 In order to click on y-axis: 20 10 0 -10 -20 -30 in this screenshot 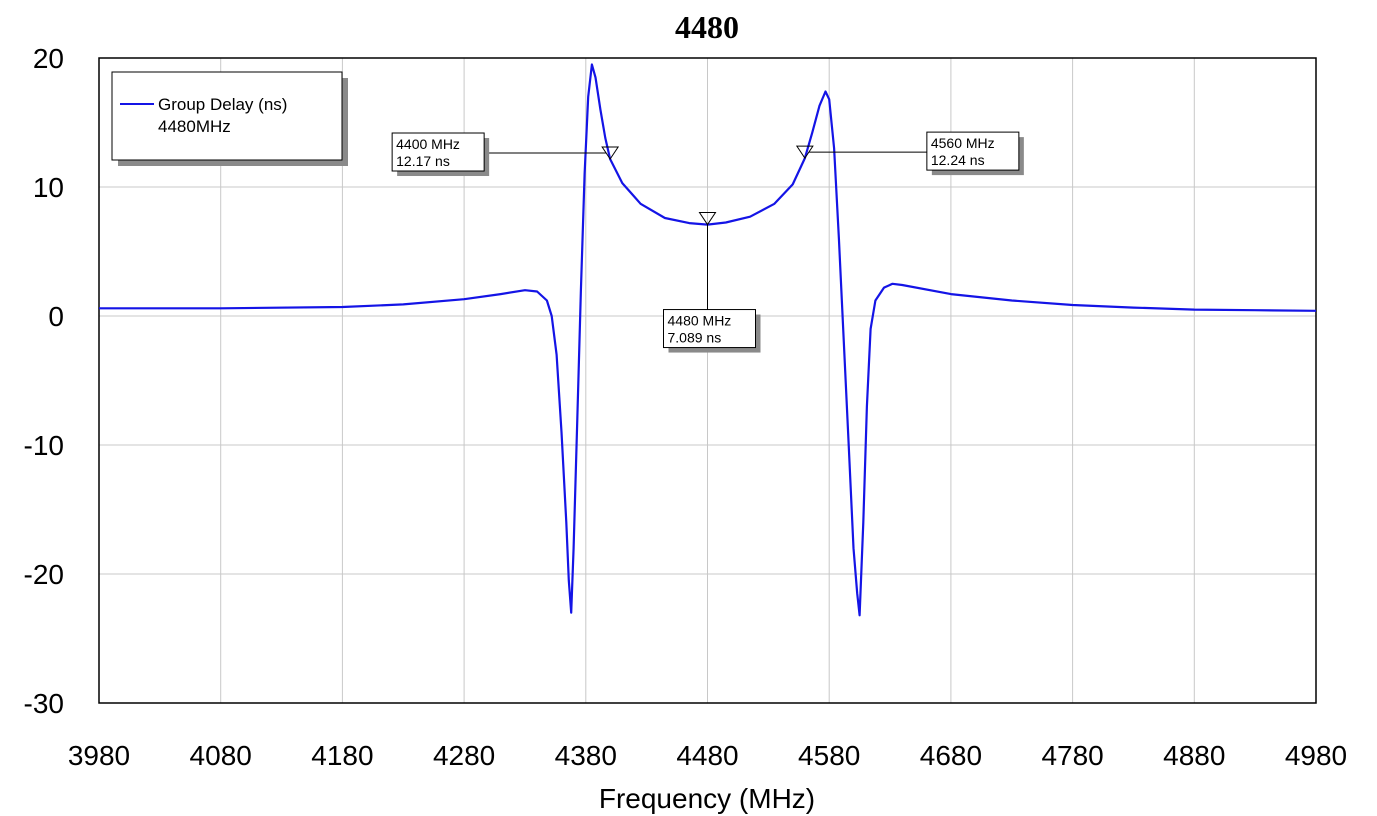, I will do `click(44, 381)`.